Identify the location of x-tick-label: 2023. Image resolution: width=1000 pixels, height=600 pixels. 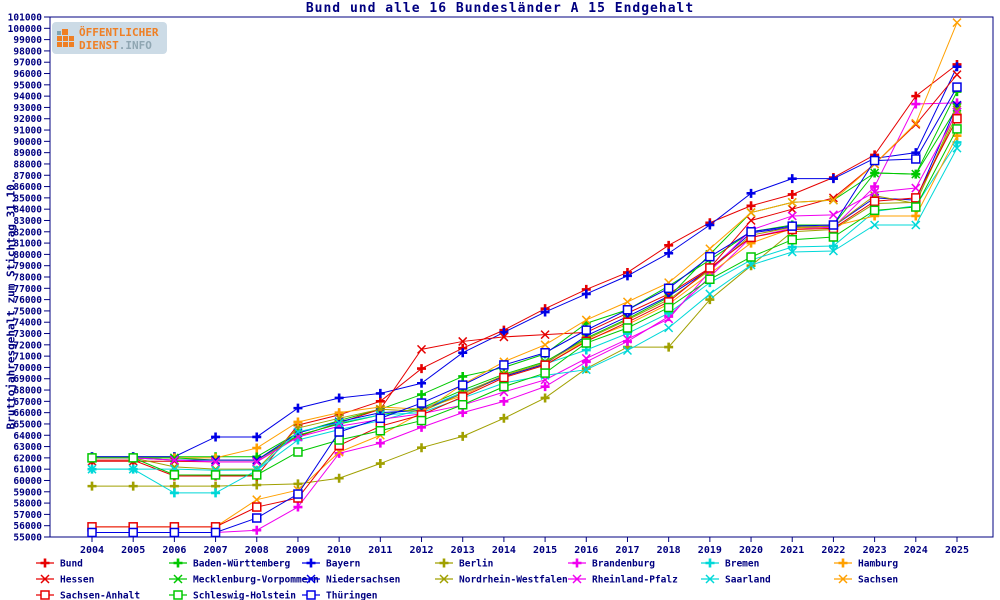
(875, 550).